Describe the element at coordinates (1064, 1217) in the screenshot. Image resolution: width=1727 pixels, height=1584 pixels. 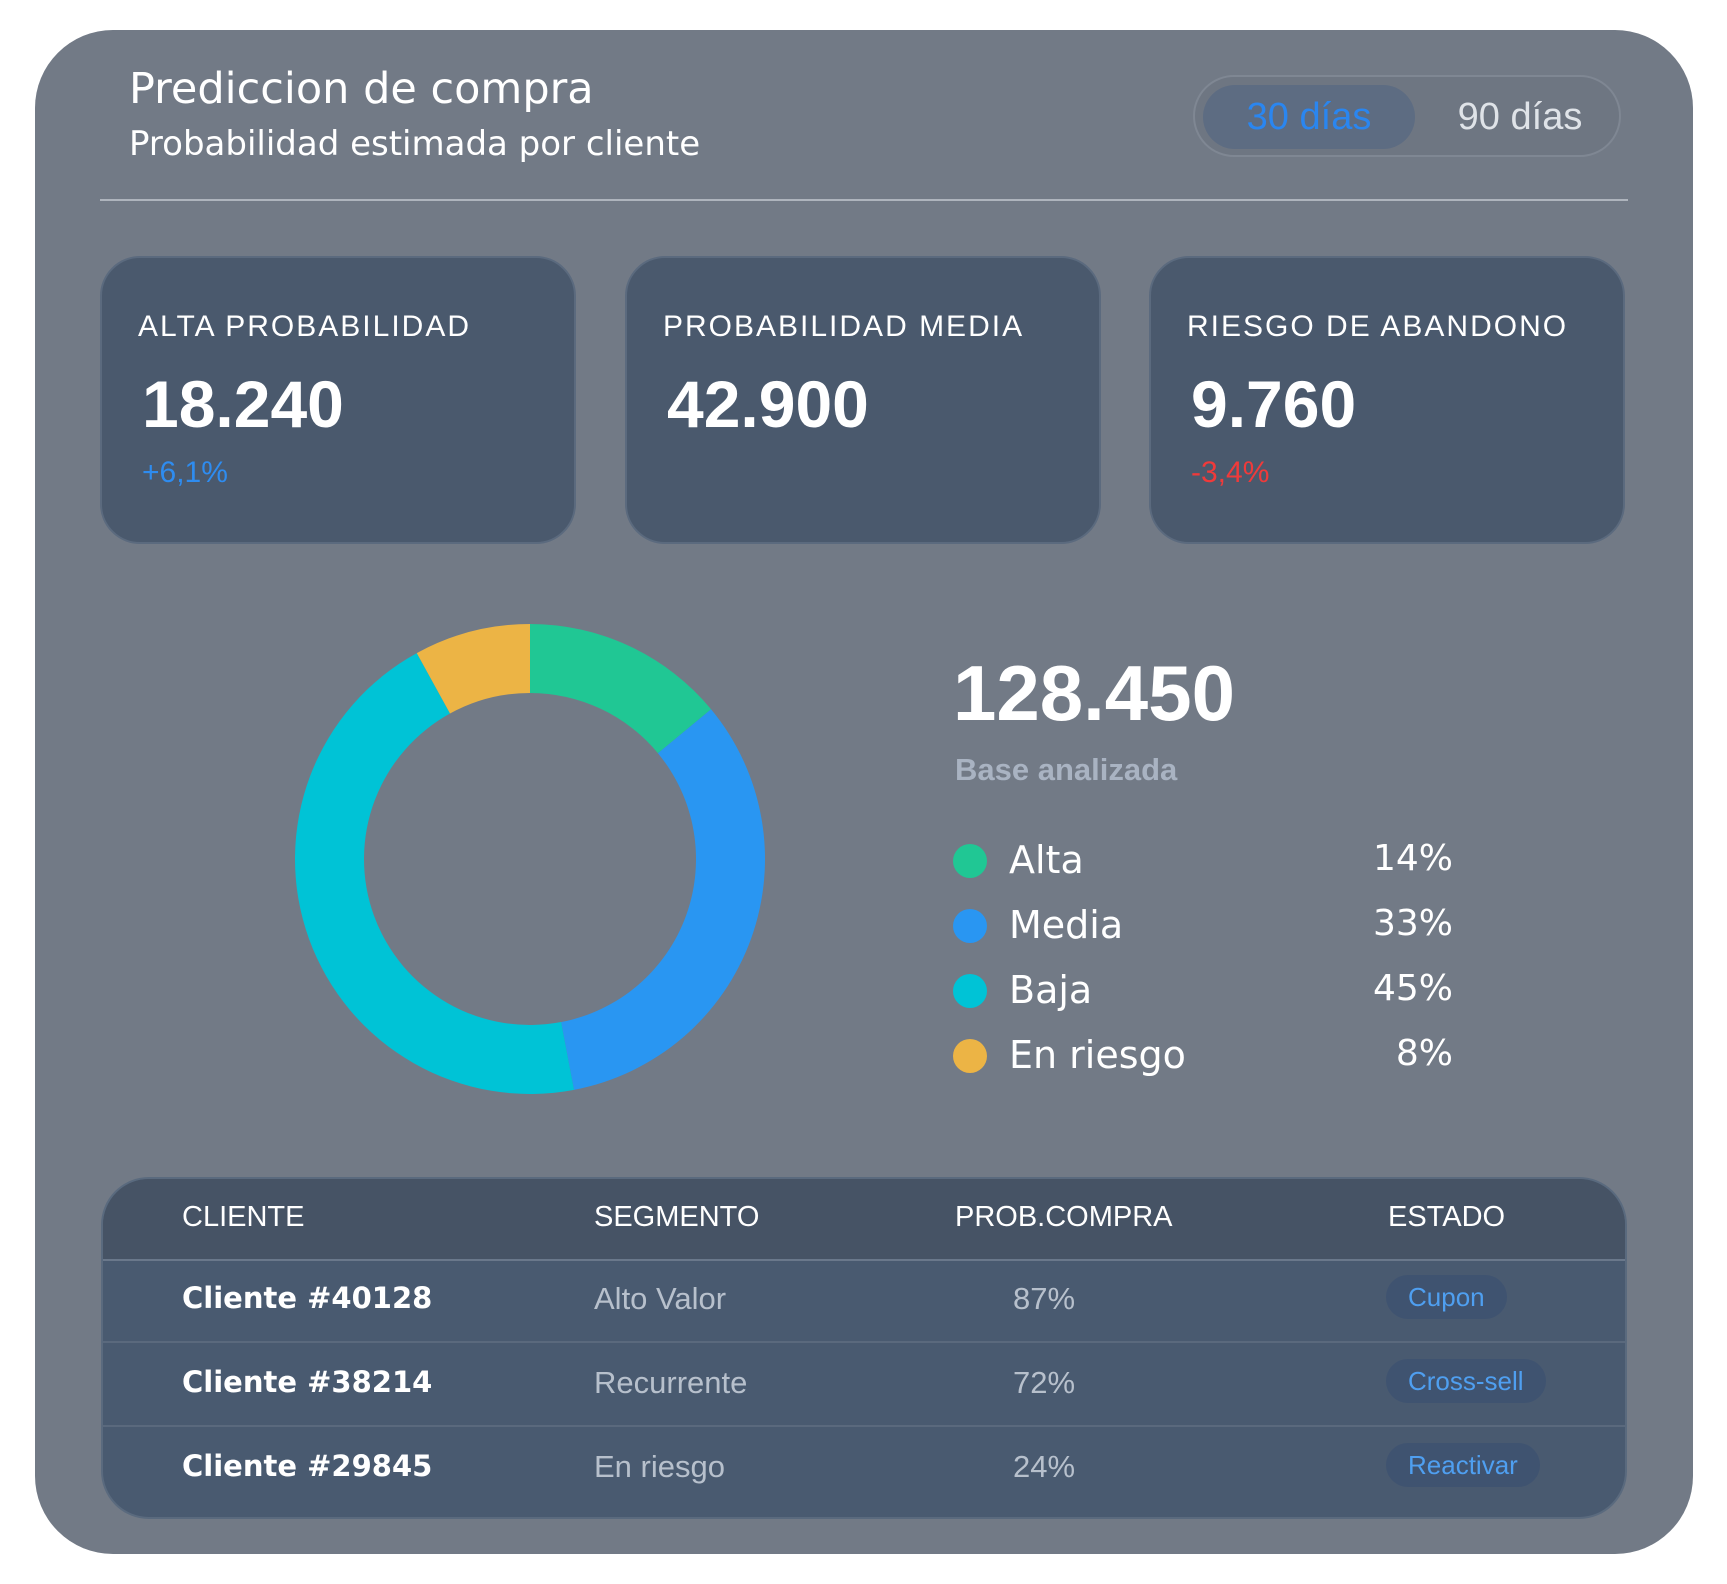
I see `column-header-prob-compra: PROB.COMPRA` at that location.